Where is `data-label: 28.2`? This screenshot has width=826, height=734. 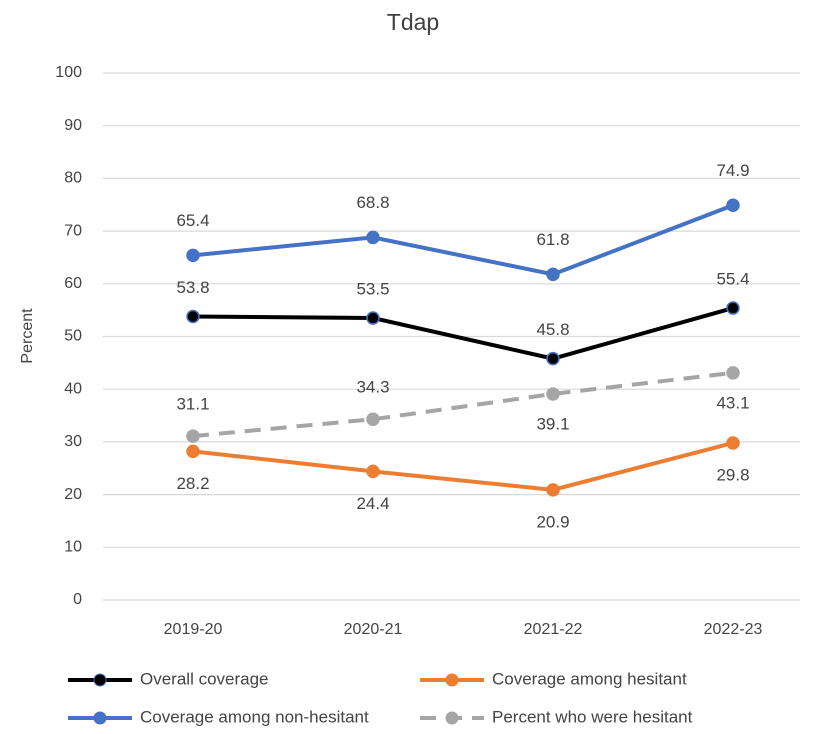
data-label: 28.2 is located at coordinates (192, 483).